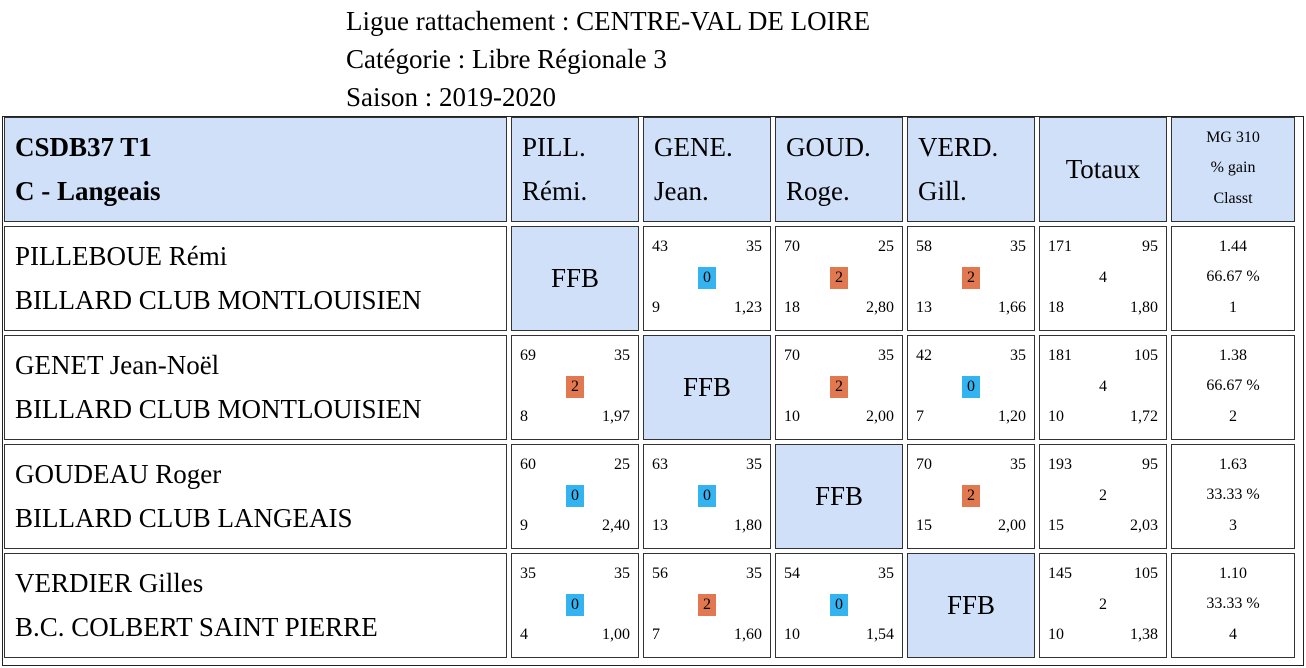  Describe the element at coordinates (1233, 307) in the screenshot. I see `rank-value: 1` at that location.